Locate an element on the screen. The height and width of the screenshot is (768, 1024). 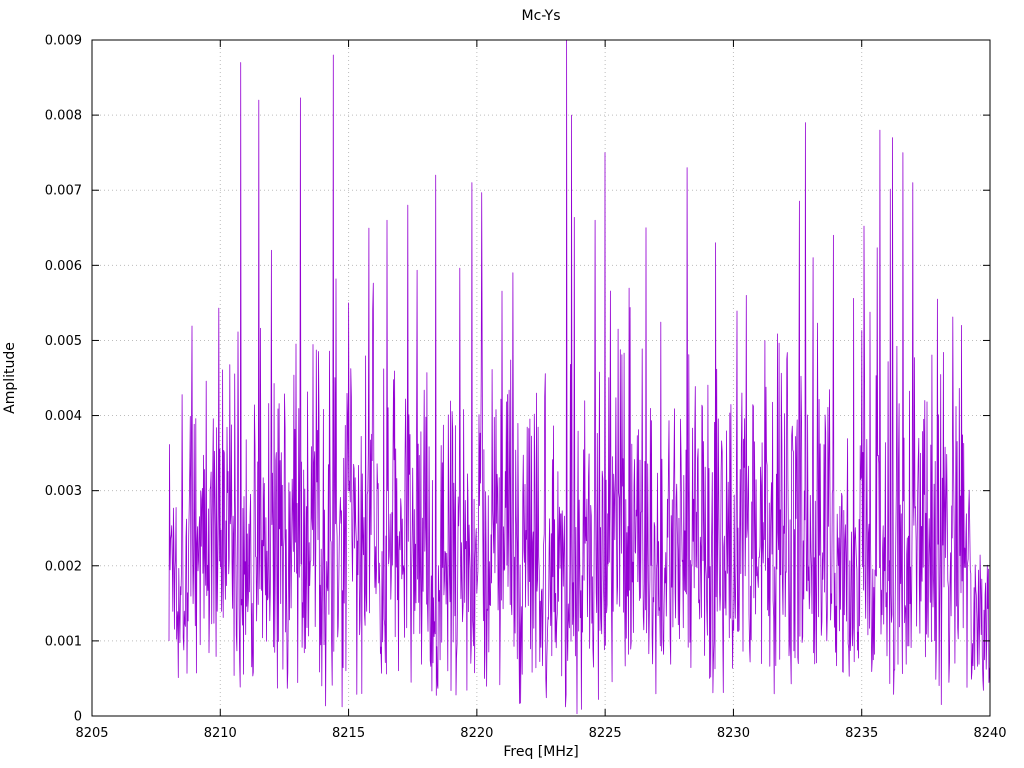
y-tick-label: 0.008 is located at coordinates (63, 116).